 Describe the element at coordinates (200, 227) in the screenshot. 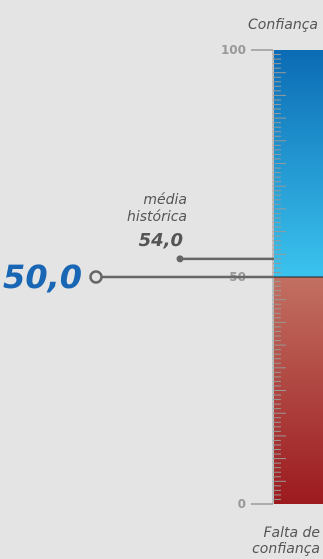

I see `historical-average-marker: média histórica 54,0` at that location.